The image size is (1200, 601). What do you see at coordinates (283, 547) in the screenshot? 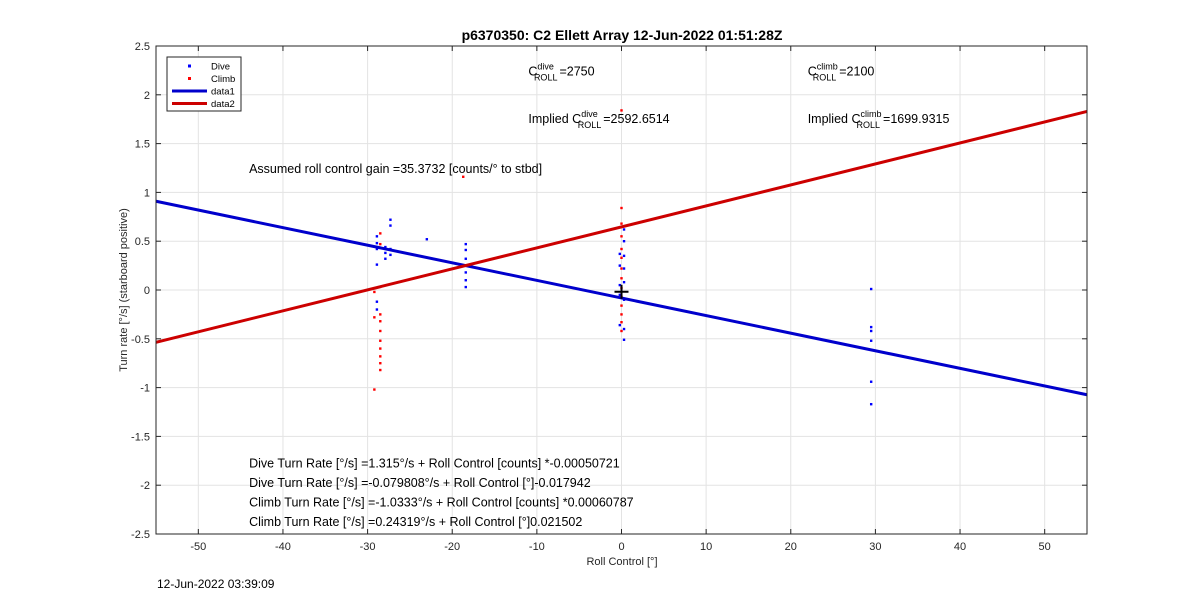
I see `x-tick-label: -40` at bounding box center [283, 547].